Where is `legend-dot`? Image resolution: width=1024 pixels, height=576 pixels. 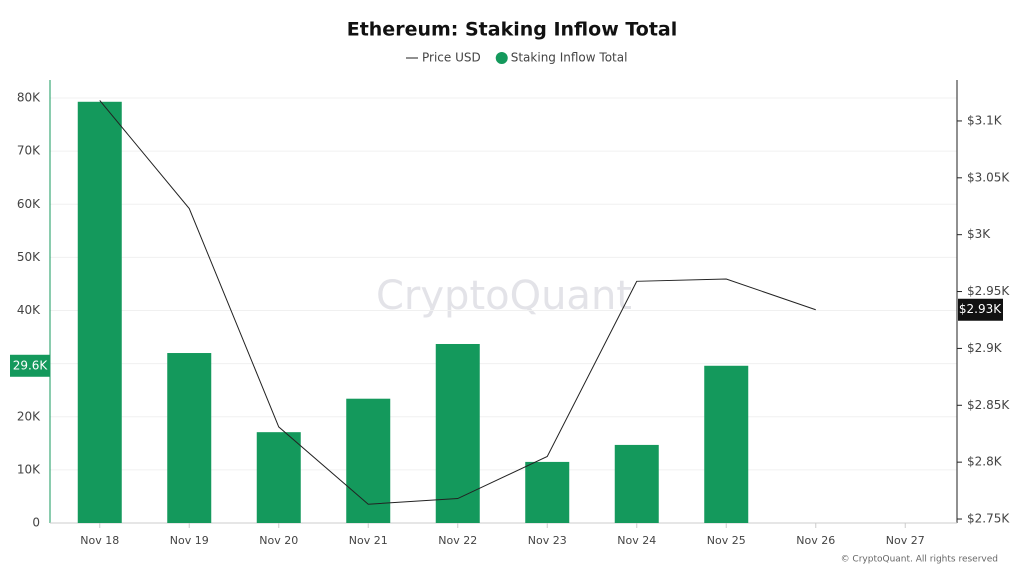
legend-dot is located at coordinates (501, 58).